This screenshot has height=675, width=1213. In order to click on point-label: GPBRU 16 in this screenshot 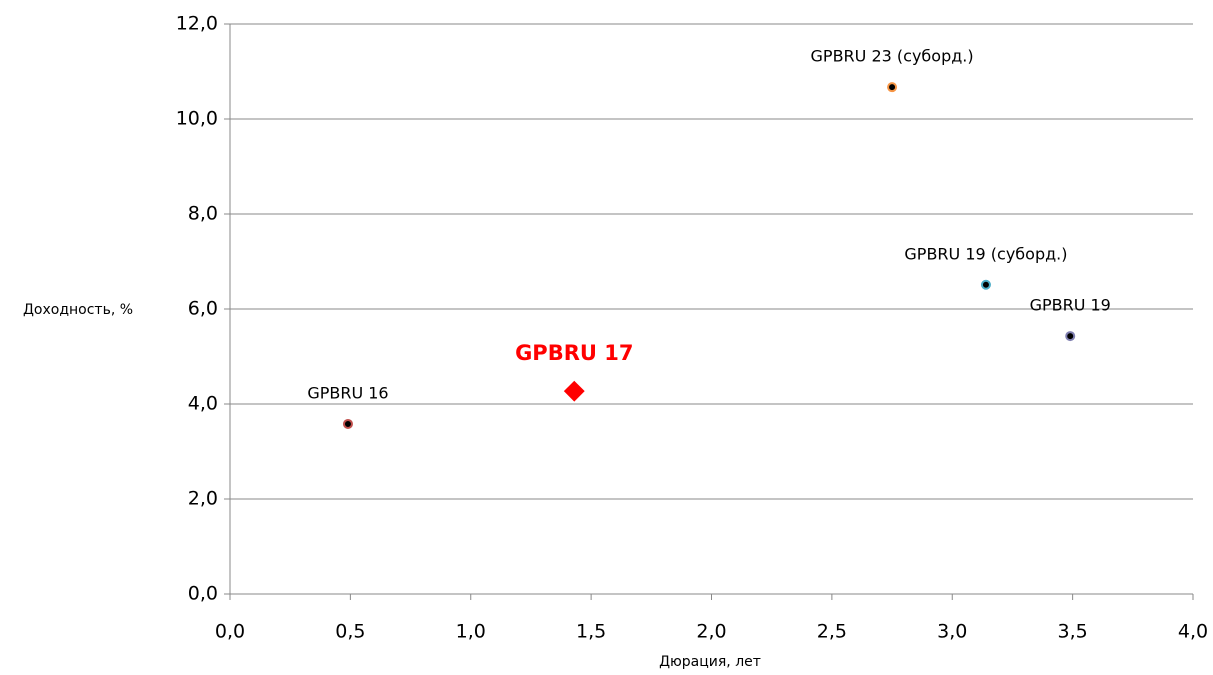, I will do `click(347, 392)`.